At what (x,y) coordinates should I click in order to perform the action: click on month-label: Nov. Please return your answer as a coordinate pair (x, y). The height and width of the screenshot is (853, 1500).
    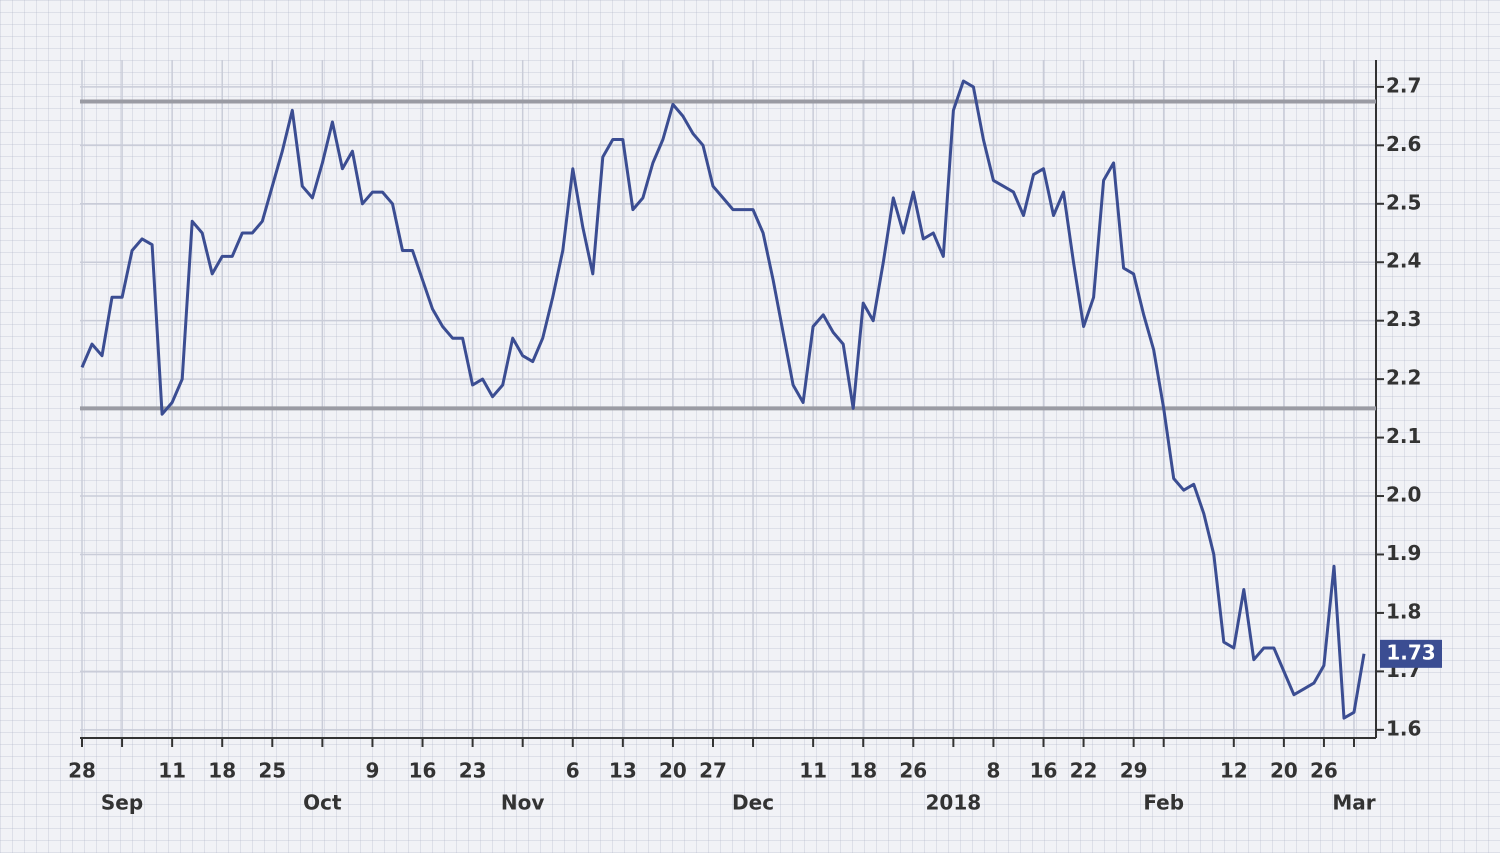
    Looking at the image, I should click on (523, 803).